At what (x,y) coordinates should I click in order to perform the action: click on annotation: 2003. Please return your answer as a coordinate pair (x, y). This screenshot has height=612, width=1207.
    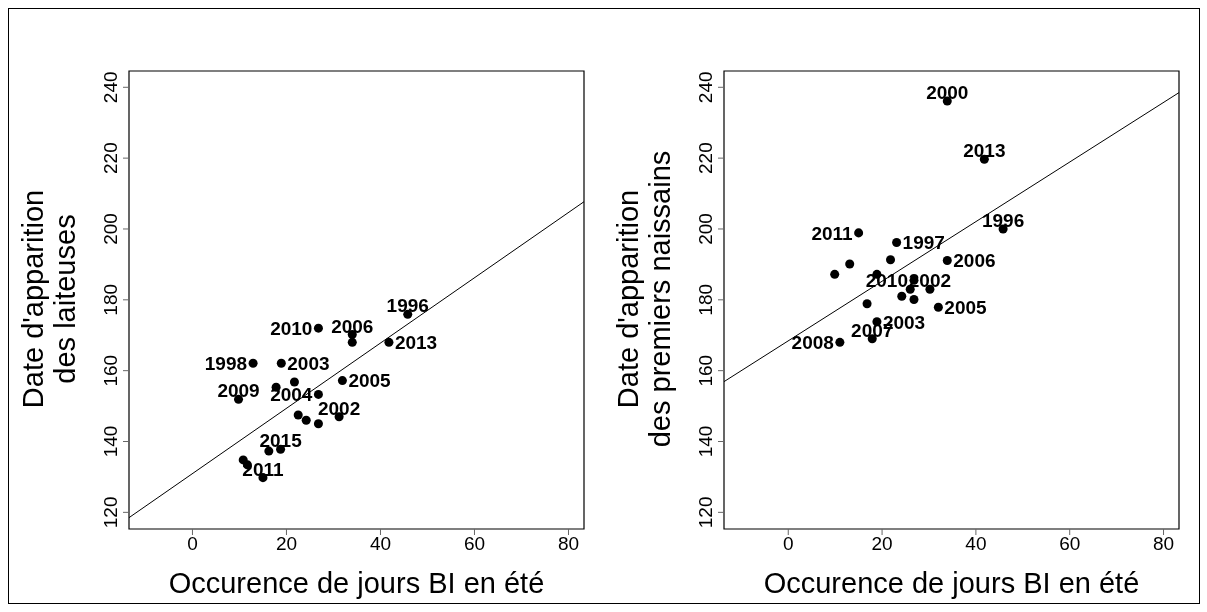
    Looking at the image, I should click on (308, 363).